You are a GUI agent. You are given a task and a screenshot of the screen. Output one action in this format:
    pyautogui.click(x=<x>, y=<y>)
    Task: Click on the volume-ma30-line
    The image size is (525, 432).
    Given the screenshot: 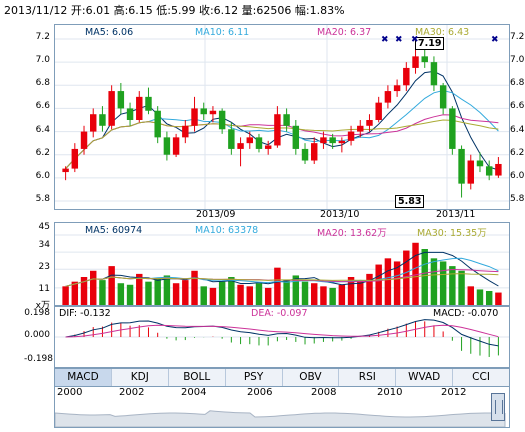 What is the action you would take?
    pyautogui.click(x=282, y=280)
    